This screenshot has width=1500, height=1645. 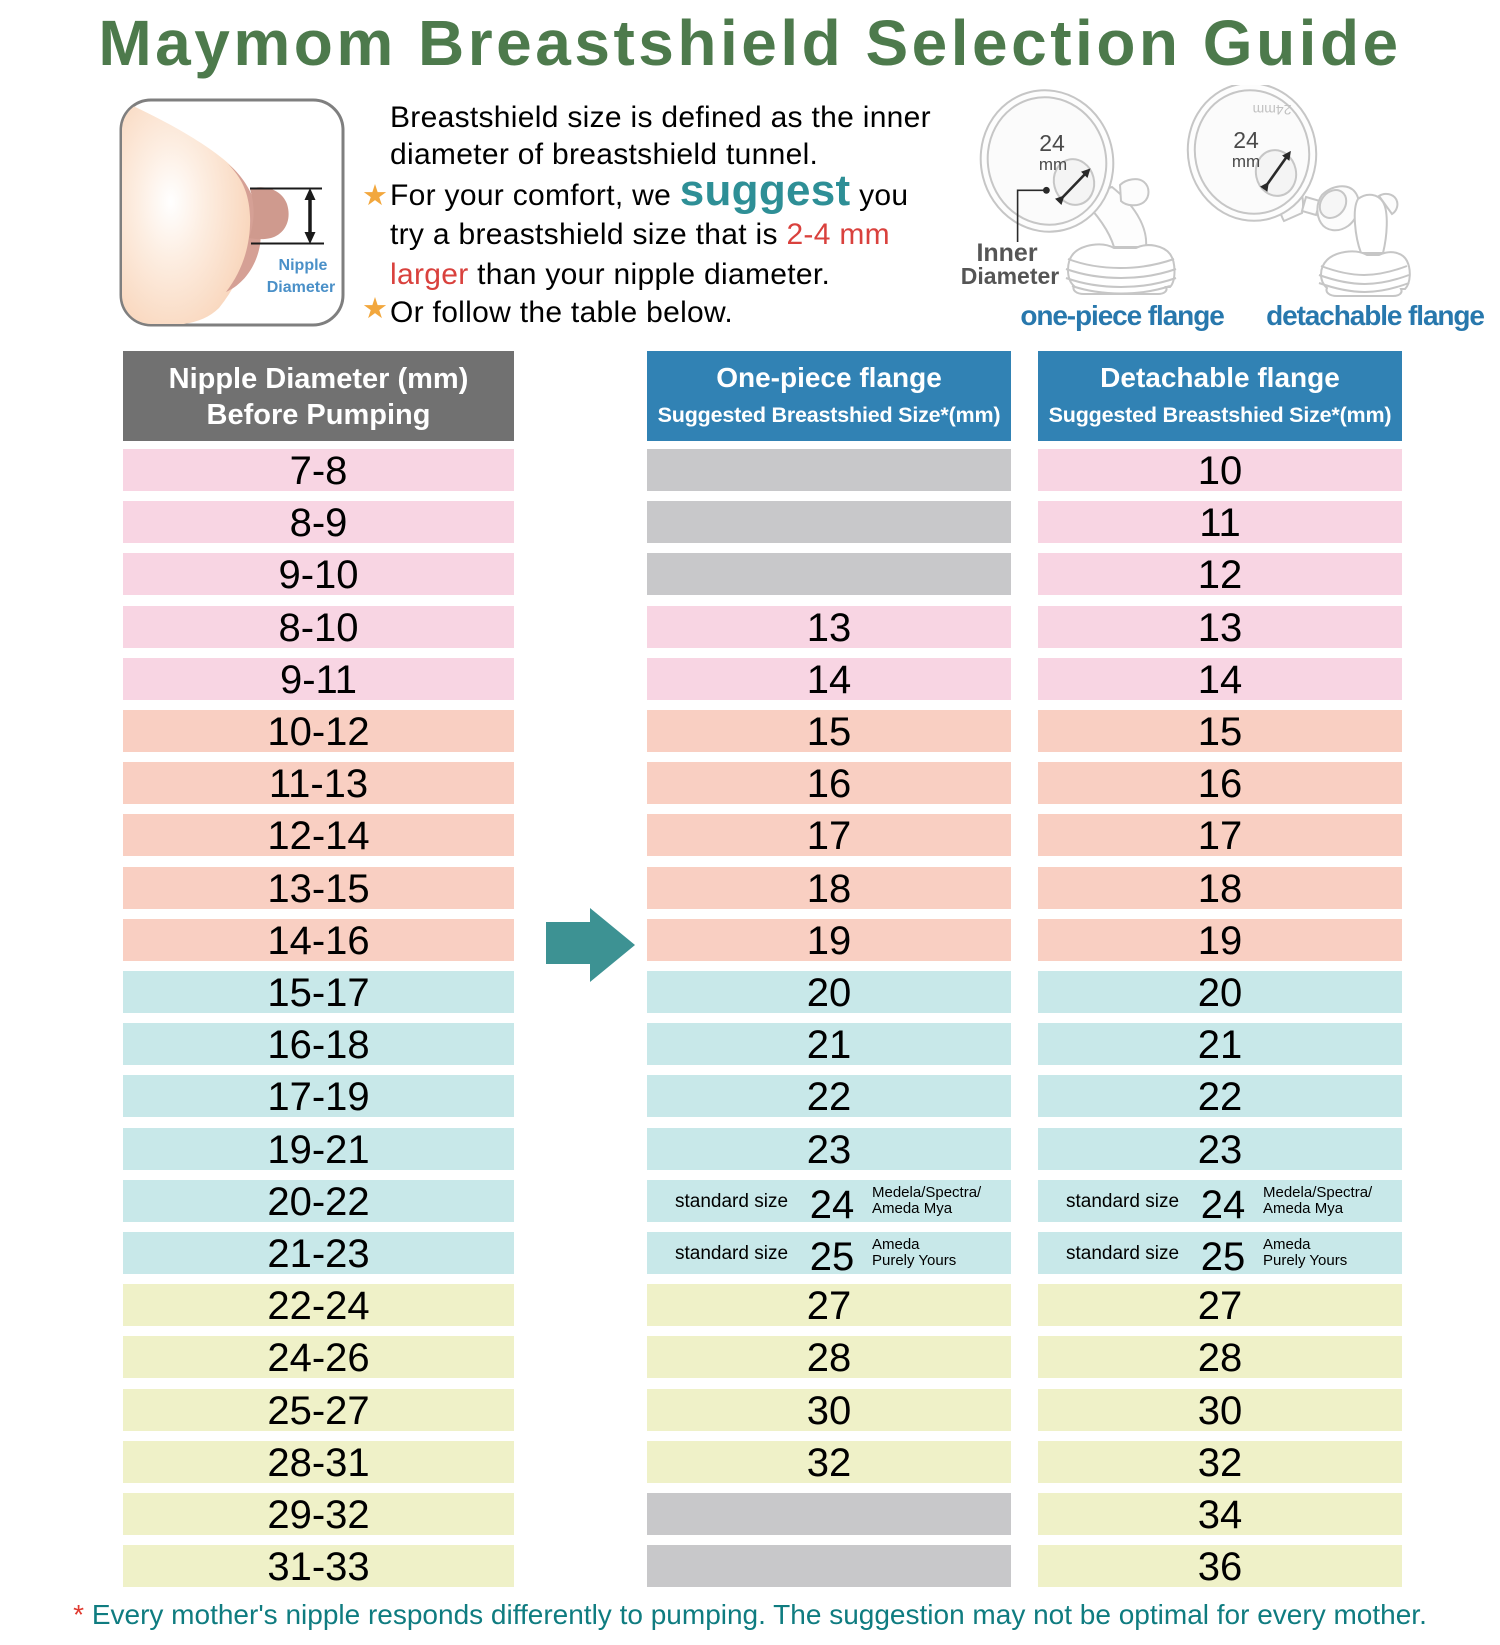 I want to click on svg-text: 24mm, so click(x=1272, y=110).